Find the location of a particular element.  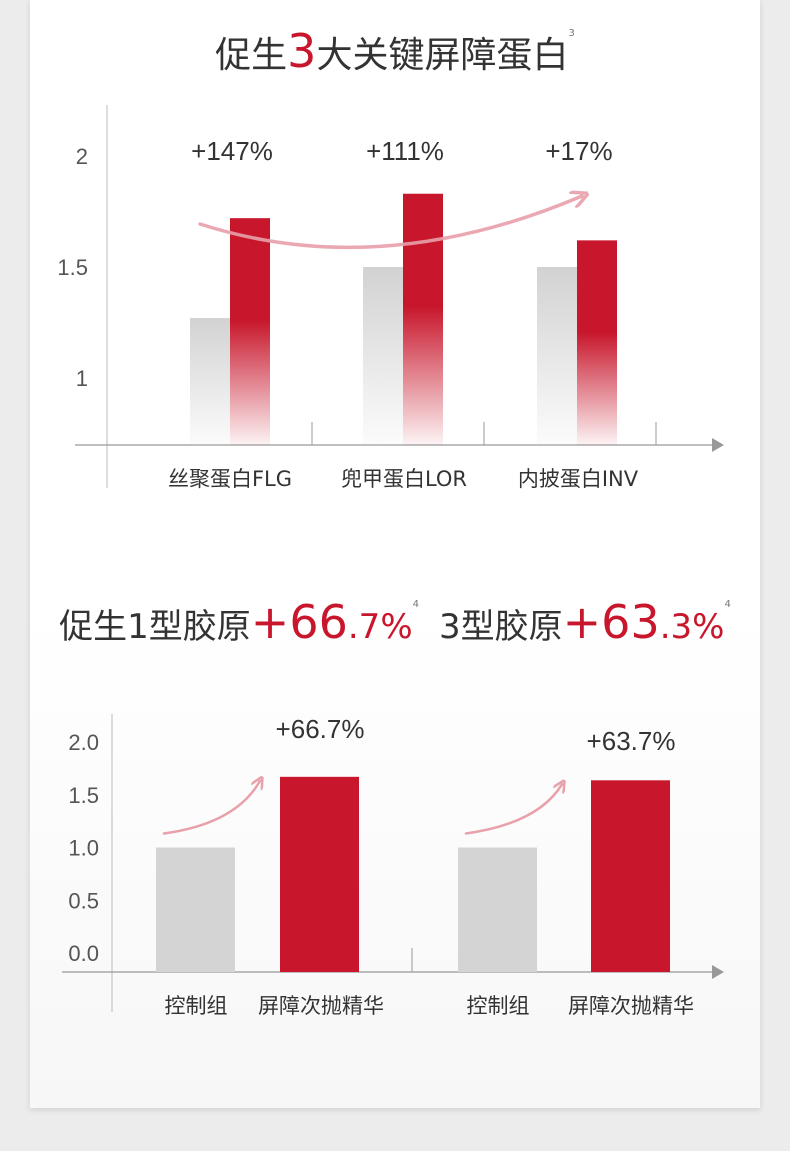

data-label: +111% is located at coordinates (405, 151).